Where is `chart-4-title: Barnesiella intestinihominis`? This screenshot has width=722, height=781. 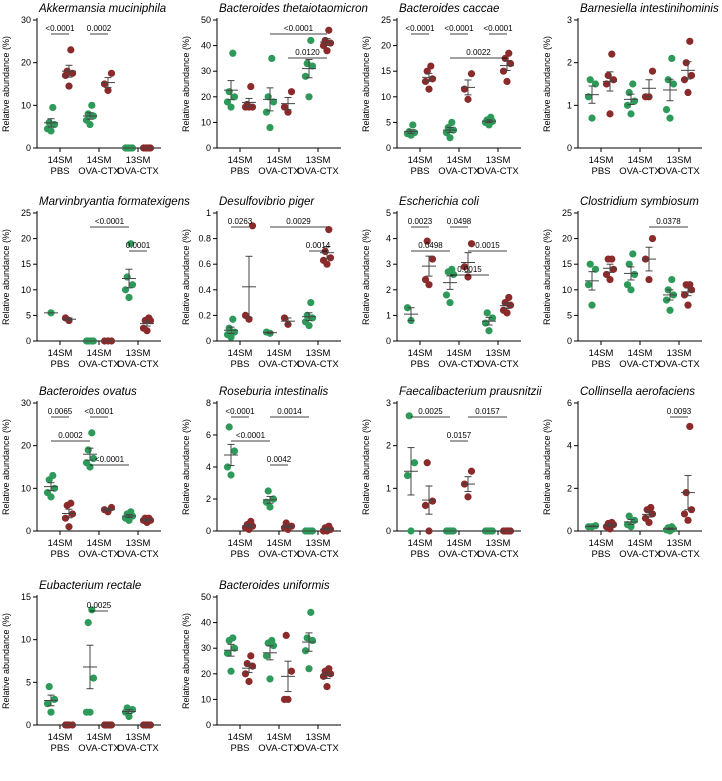 chart-4-title: Barnesiella intestinihominis is located at coordinates (649, 9).